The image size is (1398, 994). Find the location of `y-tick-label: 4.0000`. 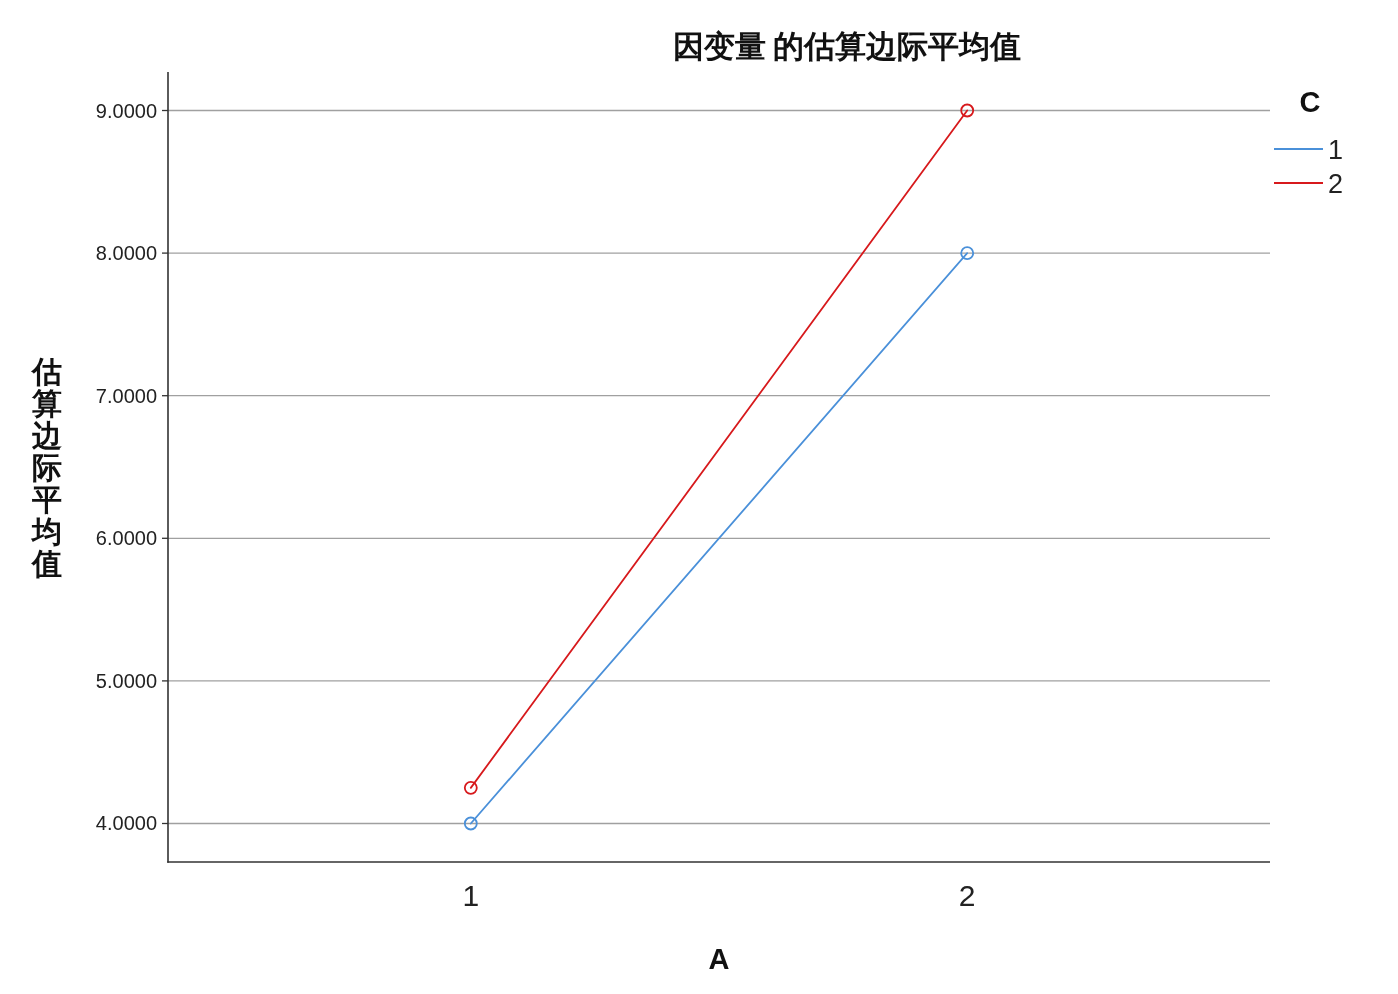

y-tick-label: 4.0000 is located at coordinates (126, 823).